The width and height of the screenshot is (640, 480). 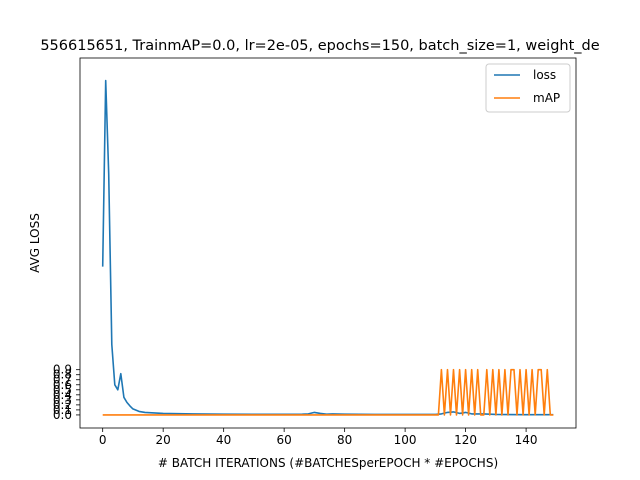 What do you see at coordinates (344, 440) in the screenshot?
I see `x-tick-label: 80` at bounding box center [344, 440].